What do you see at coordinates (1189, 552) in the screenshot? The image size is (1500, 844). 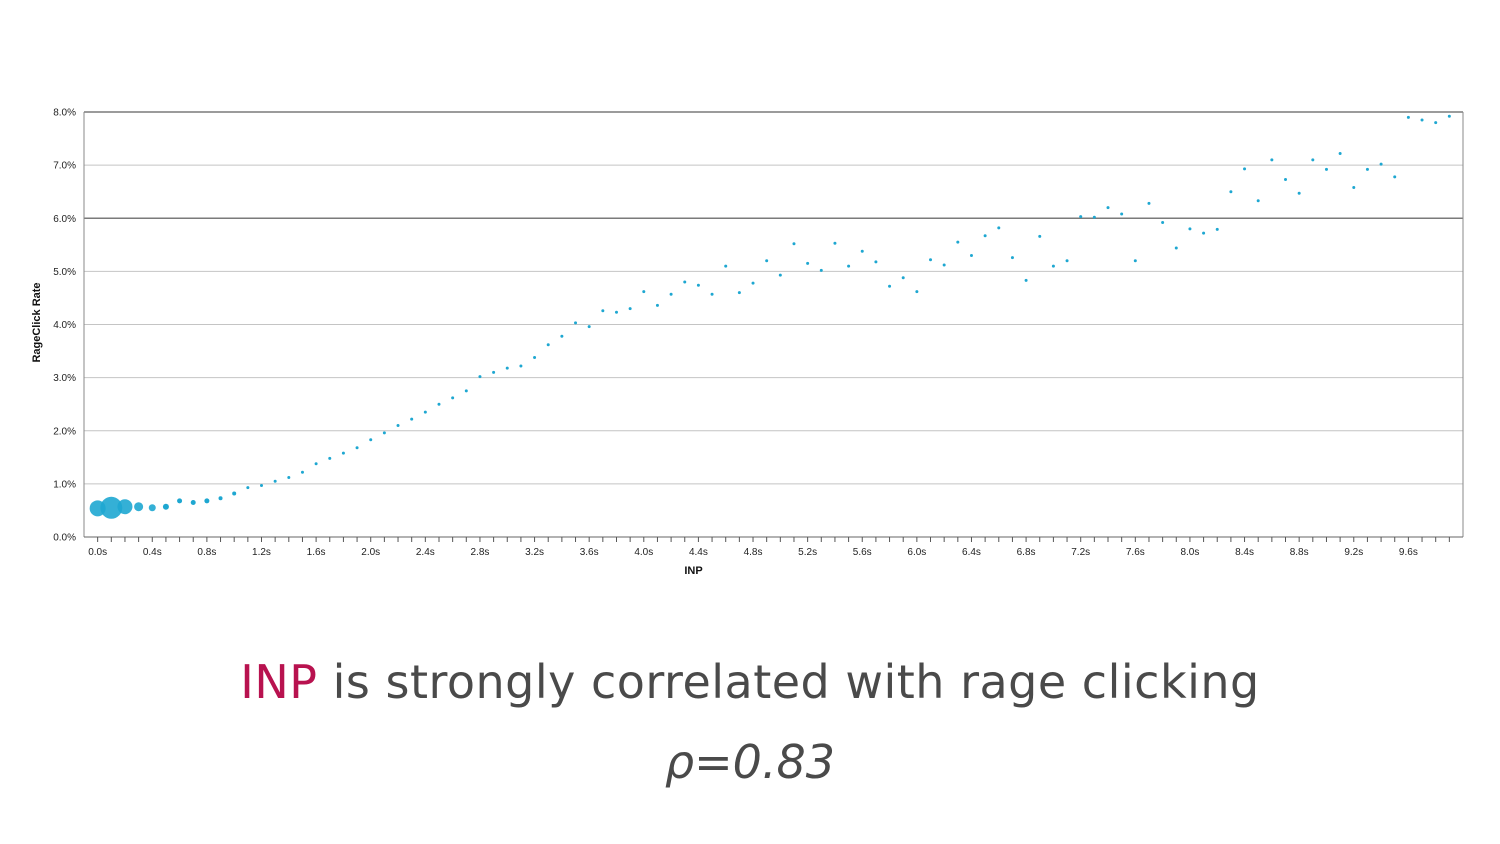 I see `x-tick-label: 8.0s` at bounding box center [1189, 552].